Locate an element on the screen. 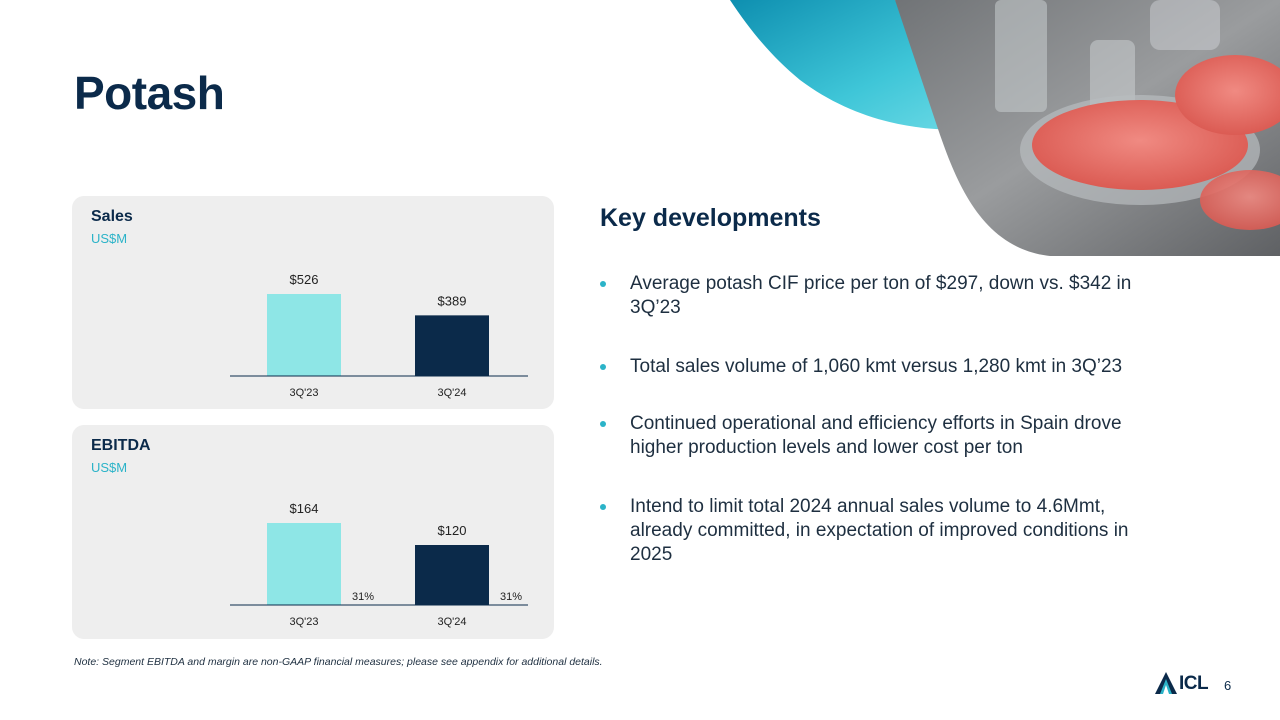 The width and height of the screenshot is (1280, 720). sales-chart-panel: Sales US$M $526 3Q'23 $389 3Q'24 is located at coordinates (313, 302).